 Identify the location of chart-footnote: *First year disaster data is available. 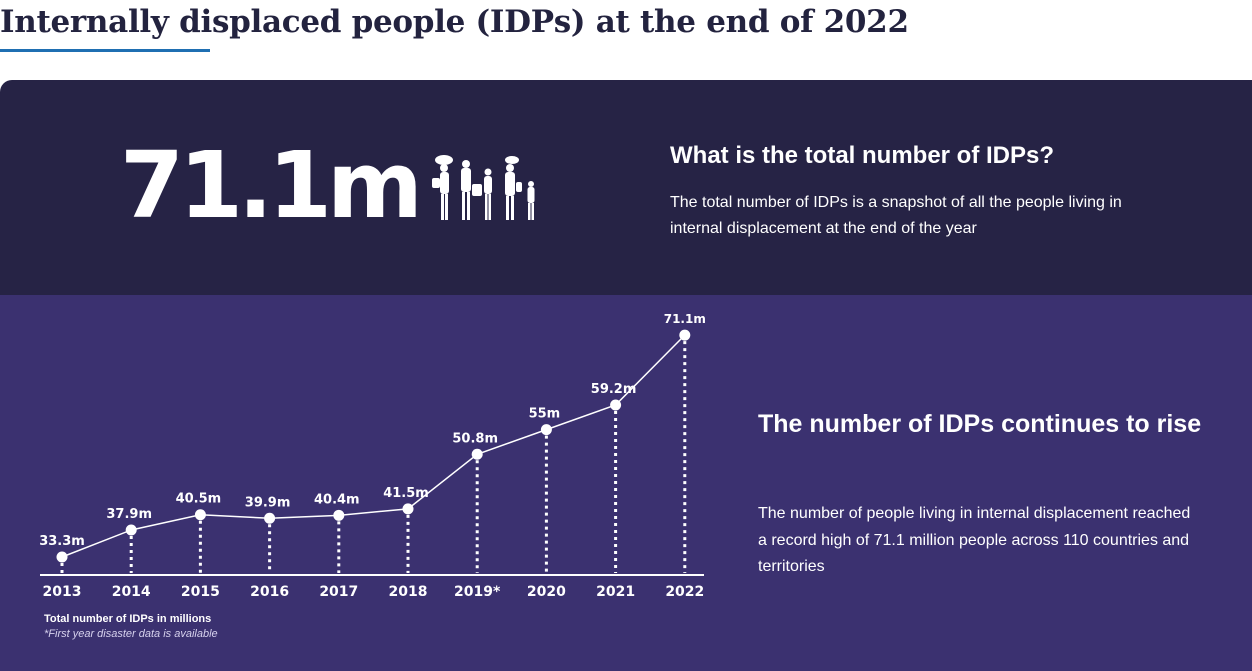
(131, 634).